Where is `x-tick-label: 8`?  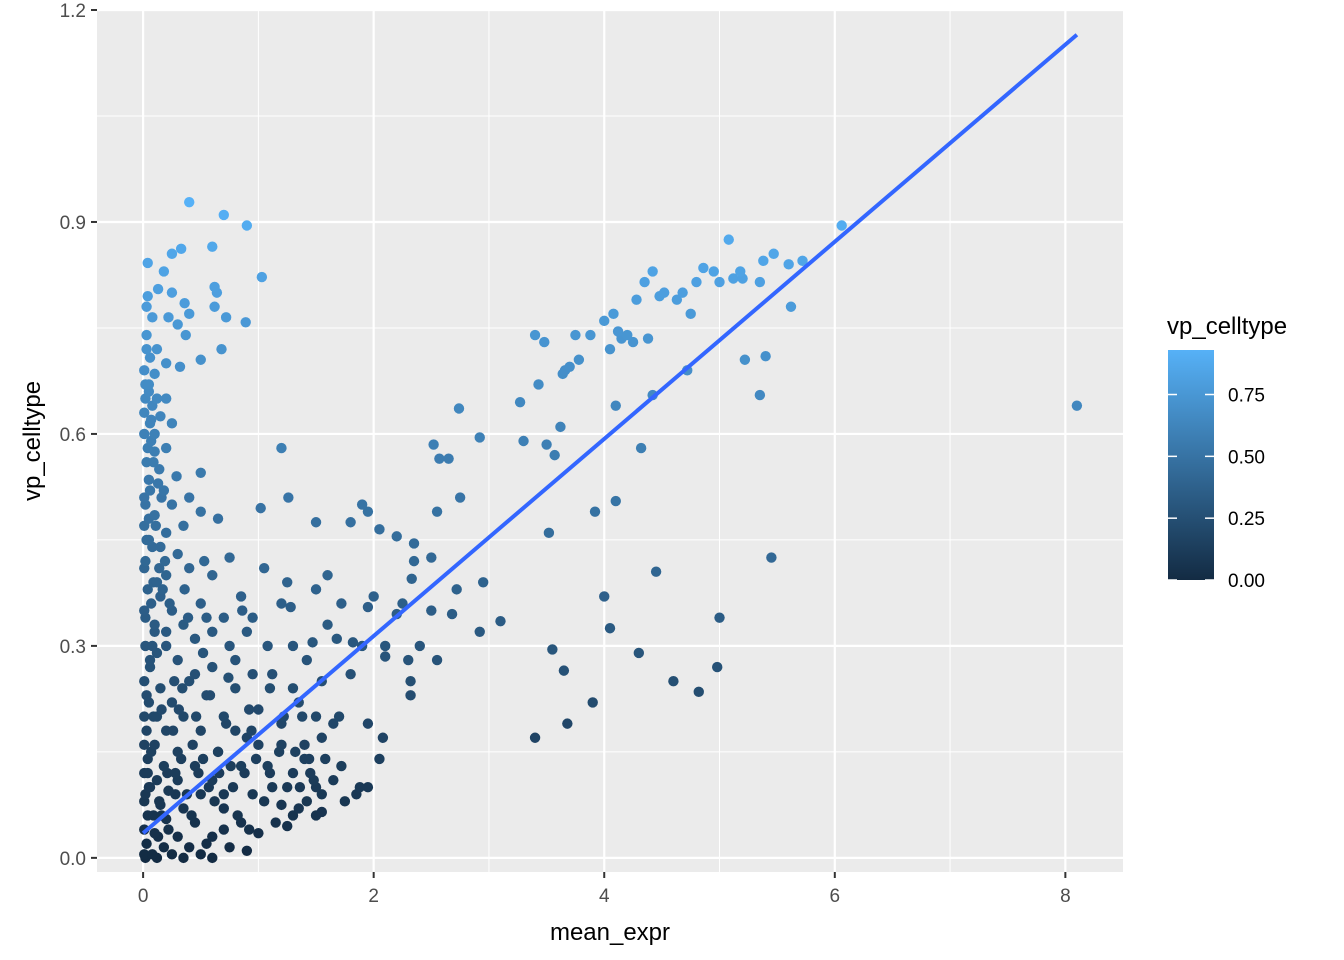
x-tick-label: 8 is located at coordinates (1065, 896).